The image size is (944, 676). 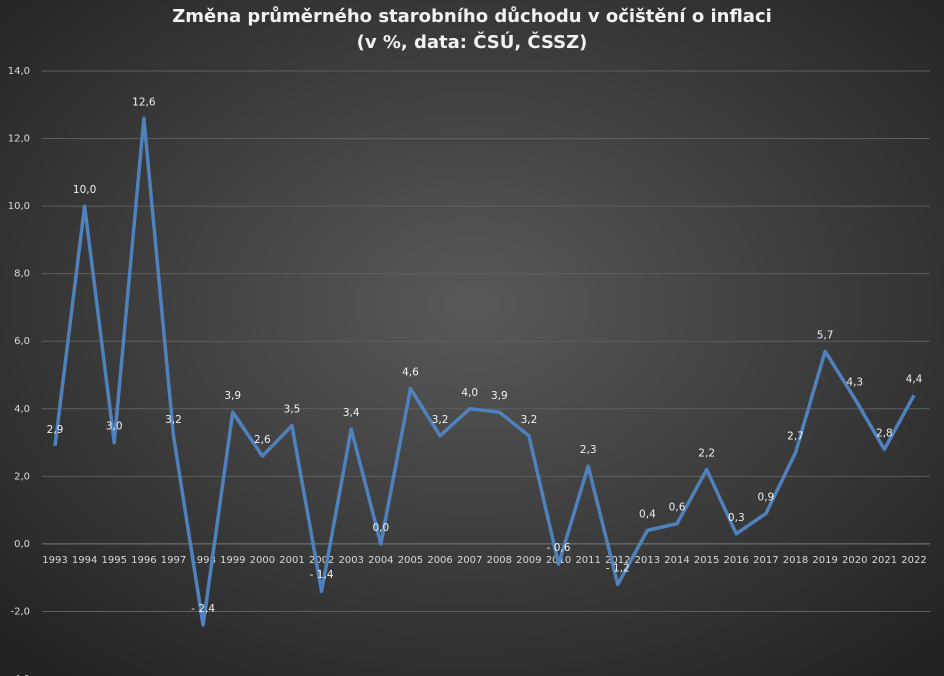 I want to click on x-tick-label: 1999, so click(x=232, y=560).